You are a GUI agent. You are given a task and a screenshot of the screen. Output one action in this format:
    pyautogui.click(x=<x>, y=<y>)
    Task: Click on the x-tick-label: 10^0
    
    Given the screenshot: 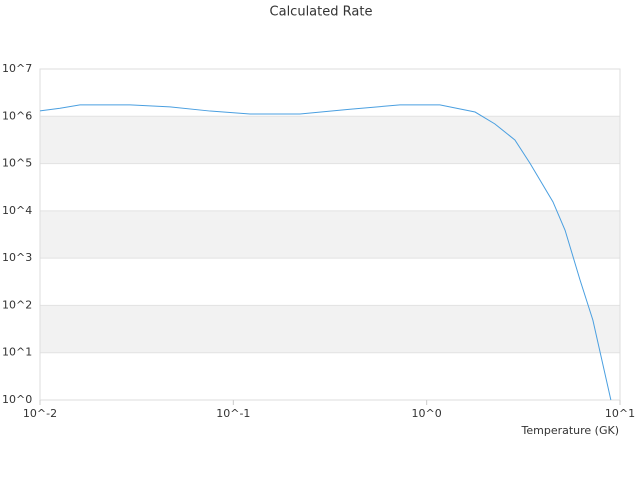 What is the action you would take?
    pyautogui.click(x=427, y=413)
    